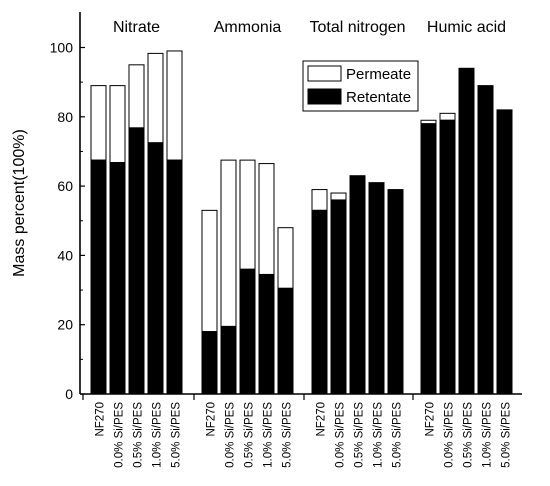 The width and height of the screenshot is (550, 486). Describe the element at coordinates (19, 203) in the screenshot. I see `y-axis-label: Mass percent(100%)` at that location.